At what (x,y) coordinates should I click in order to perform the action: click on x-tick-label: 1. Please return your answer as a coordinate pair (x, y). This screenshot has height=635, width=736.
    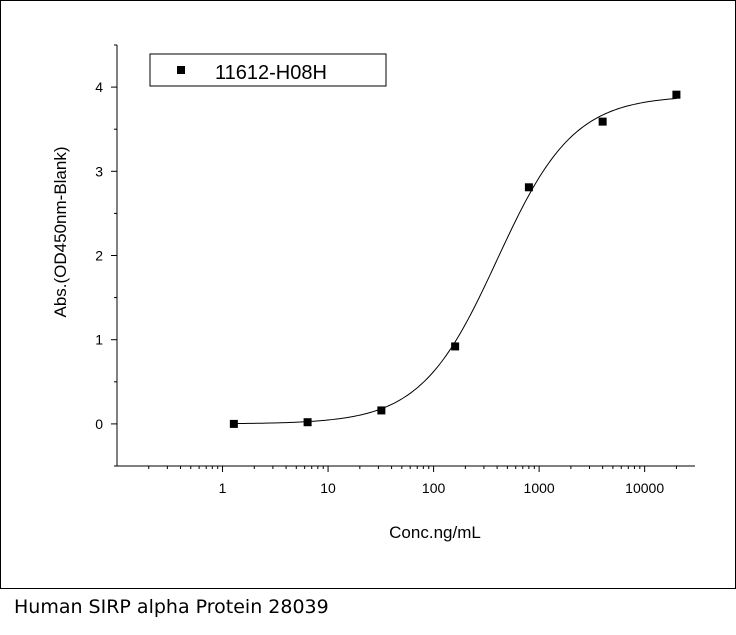
    Looking at the image, I should click on (223, 488).